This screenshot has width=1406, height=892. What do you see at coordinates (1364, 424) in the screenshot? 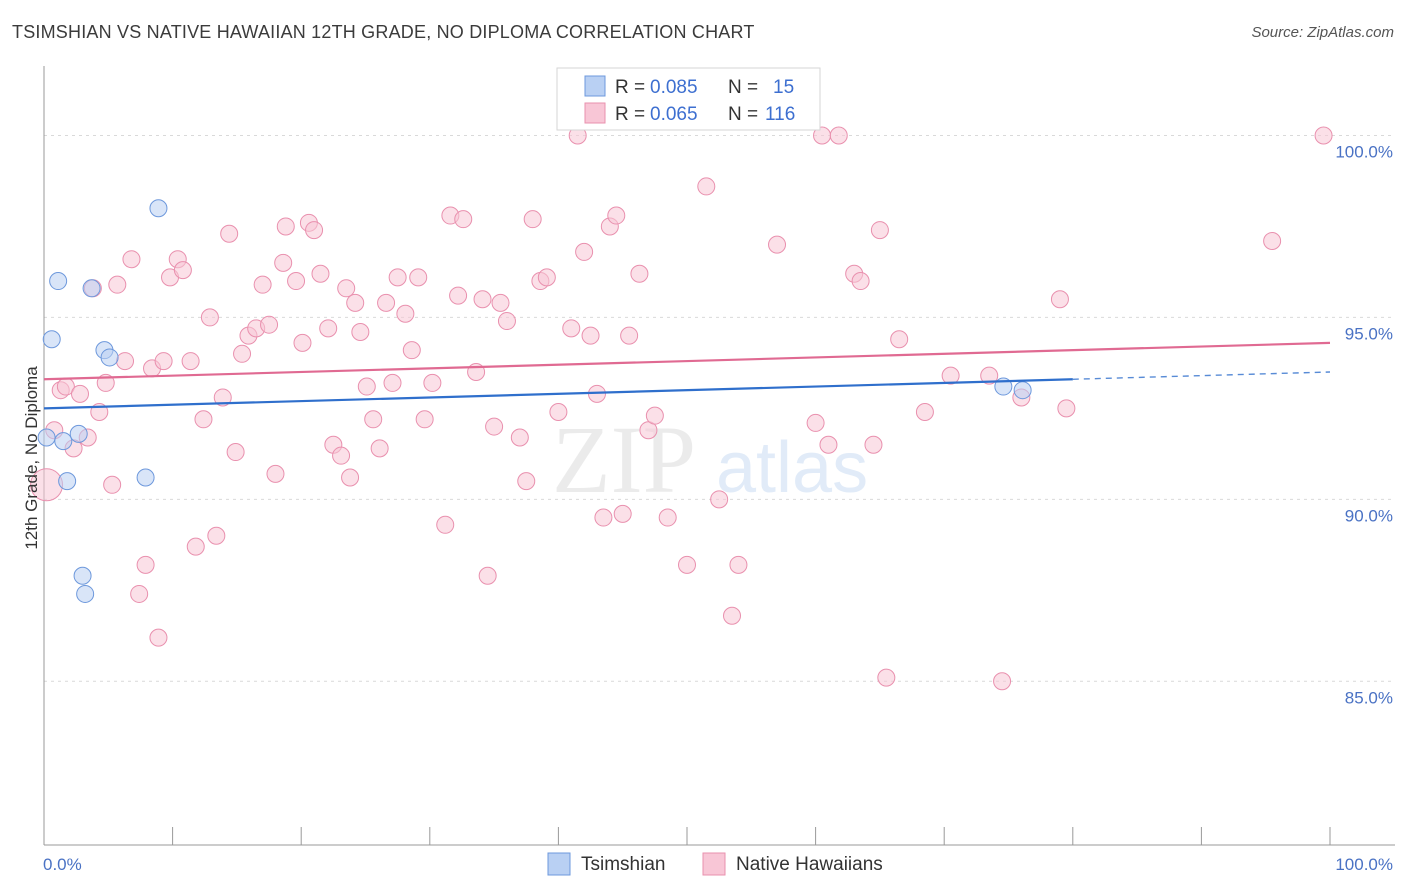
I see `y-tick-labels: 85.0% 90.0% 95.0% 100.0%` at bounding box center [1364, 424].